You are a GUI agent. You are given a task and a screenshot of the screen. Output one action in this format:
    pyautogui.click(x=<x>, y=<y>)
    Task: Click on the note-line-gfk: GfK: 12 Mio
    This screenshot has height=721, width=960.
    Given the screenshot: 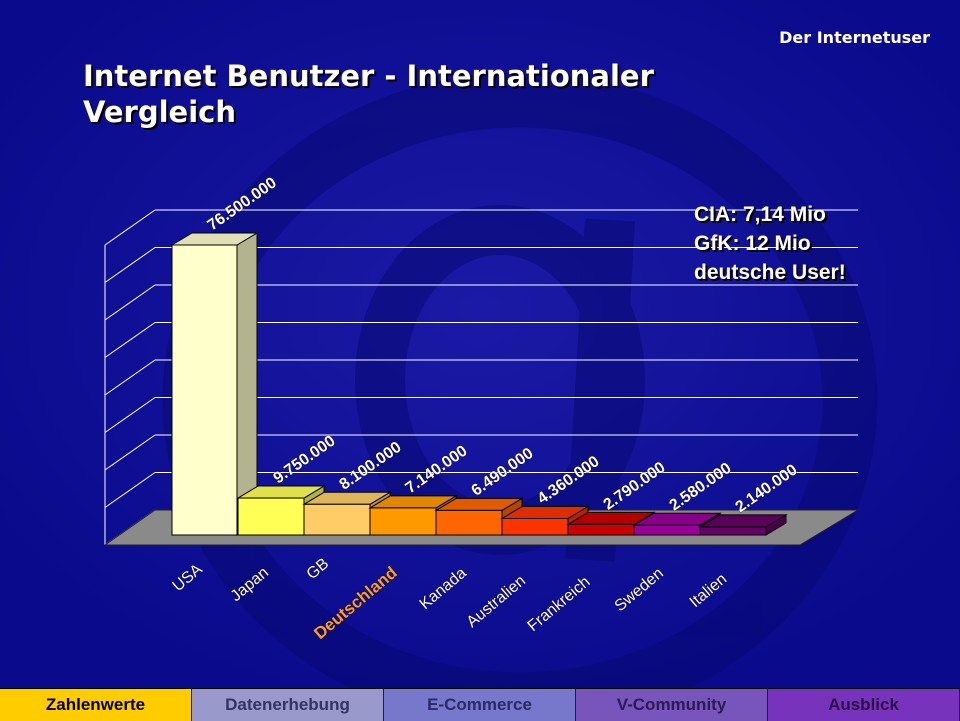 What is the action you would take?
    pyautogui.click(x=752, y=243)
    